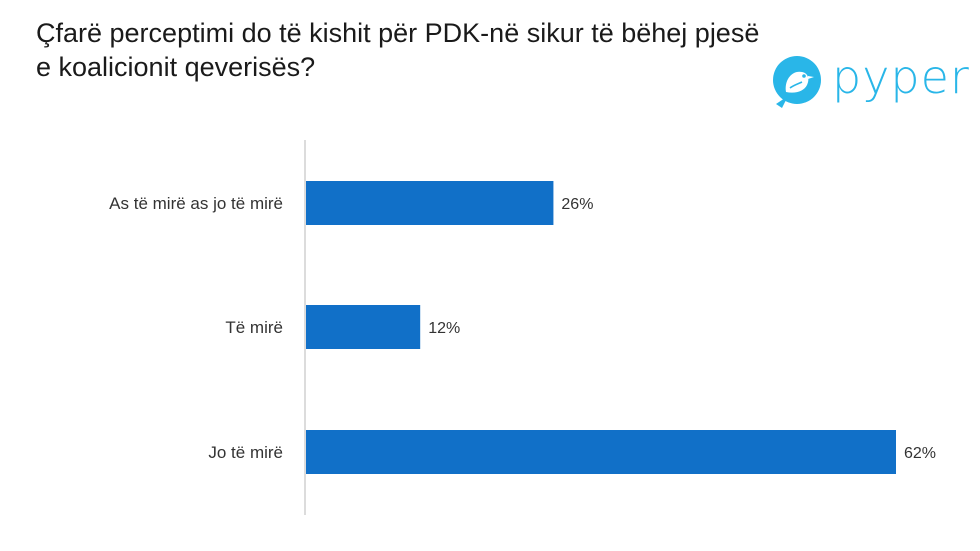 Image resolution: width=980 pixels, height=551 pixels. Describe the element at coordinates (797, 82) in the screenshot. I see `bird-icon` at that location.